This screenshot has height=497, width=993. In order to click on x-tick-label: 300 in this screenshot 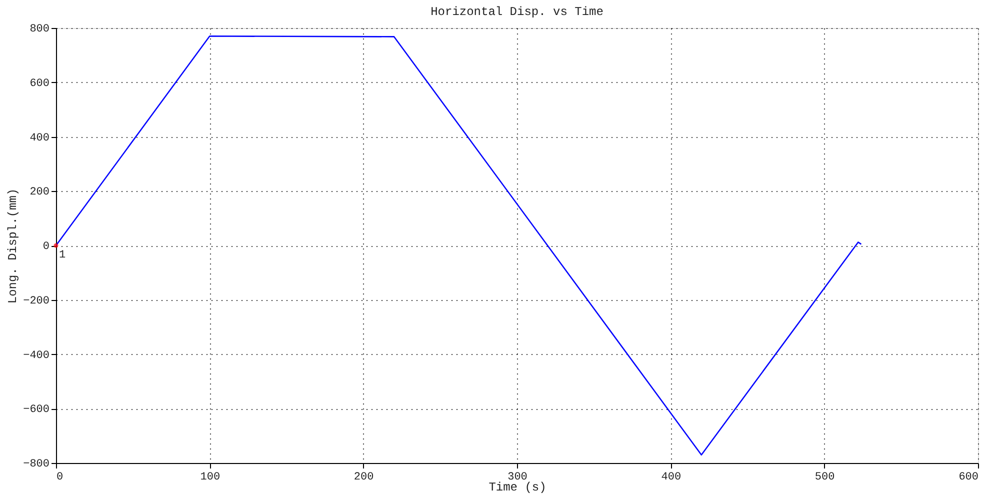, I will do `click(518, 478)`.